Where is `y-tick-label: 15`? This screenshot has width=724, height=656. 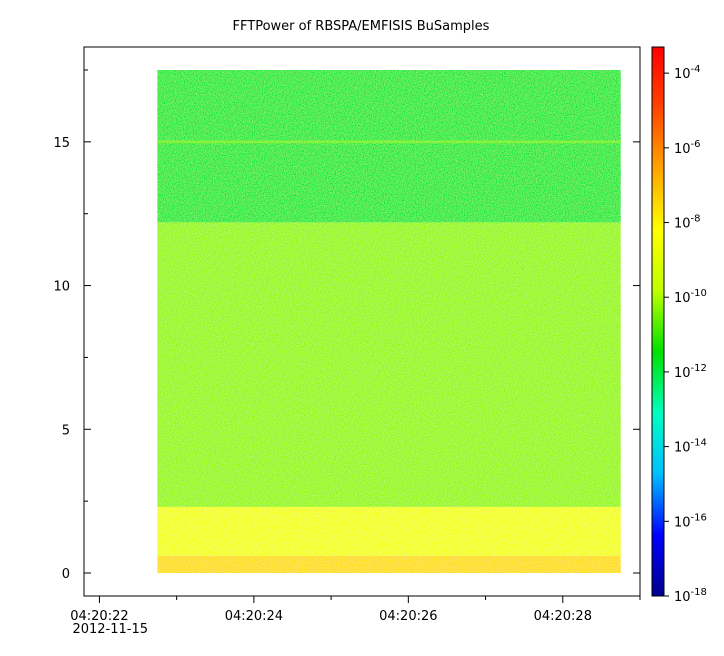 y-tick-label: 15 is located at coordinates (61, 143).